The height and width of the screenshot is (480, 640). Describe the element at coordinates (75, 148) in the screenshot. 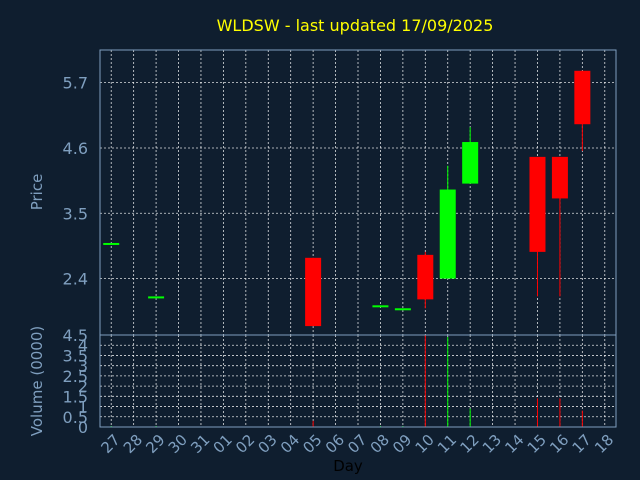

I see `price-tick-label: 4.6` at that location.